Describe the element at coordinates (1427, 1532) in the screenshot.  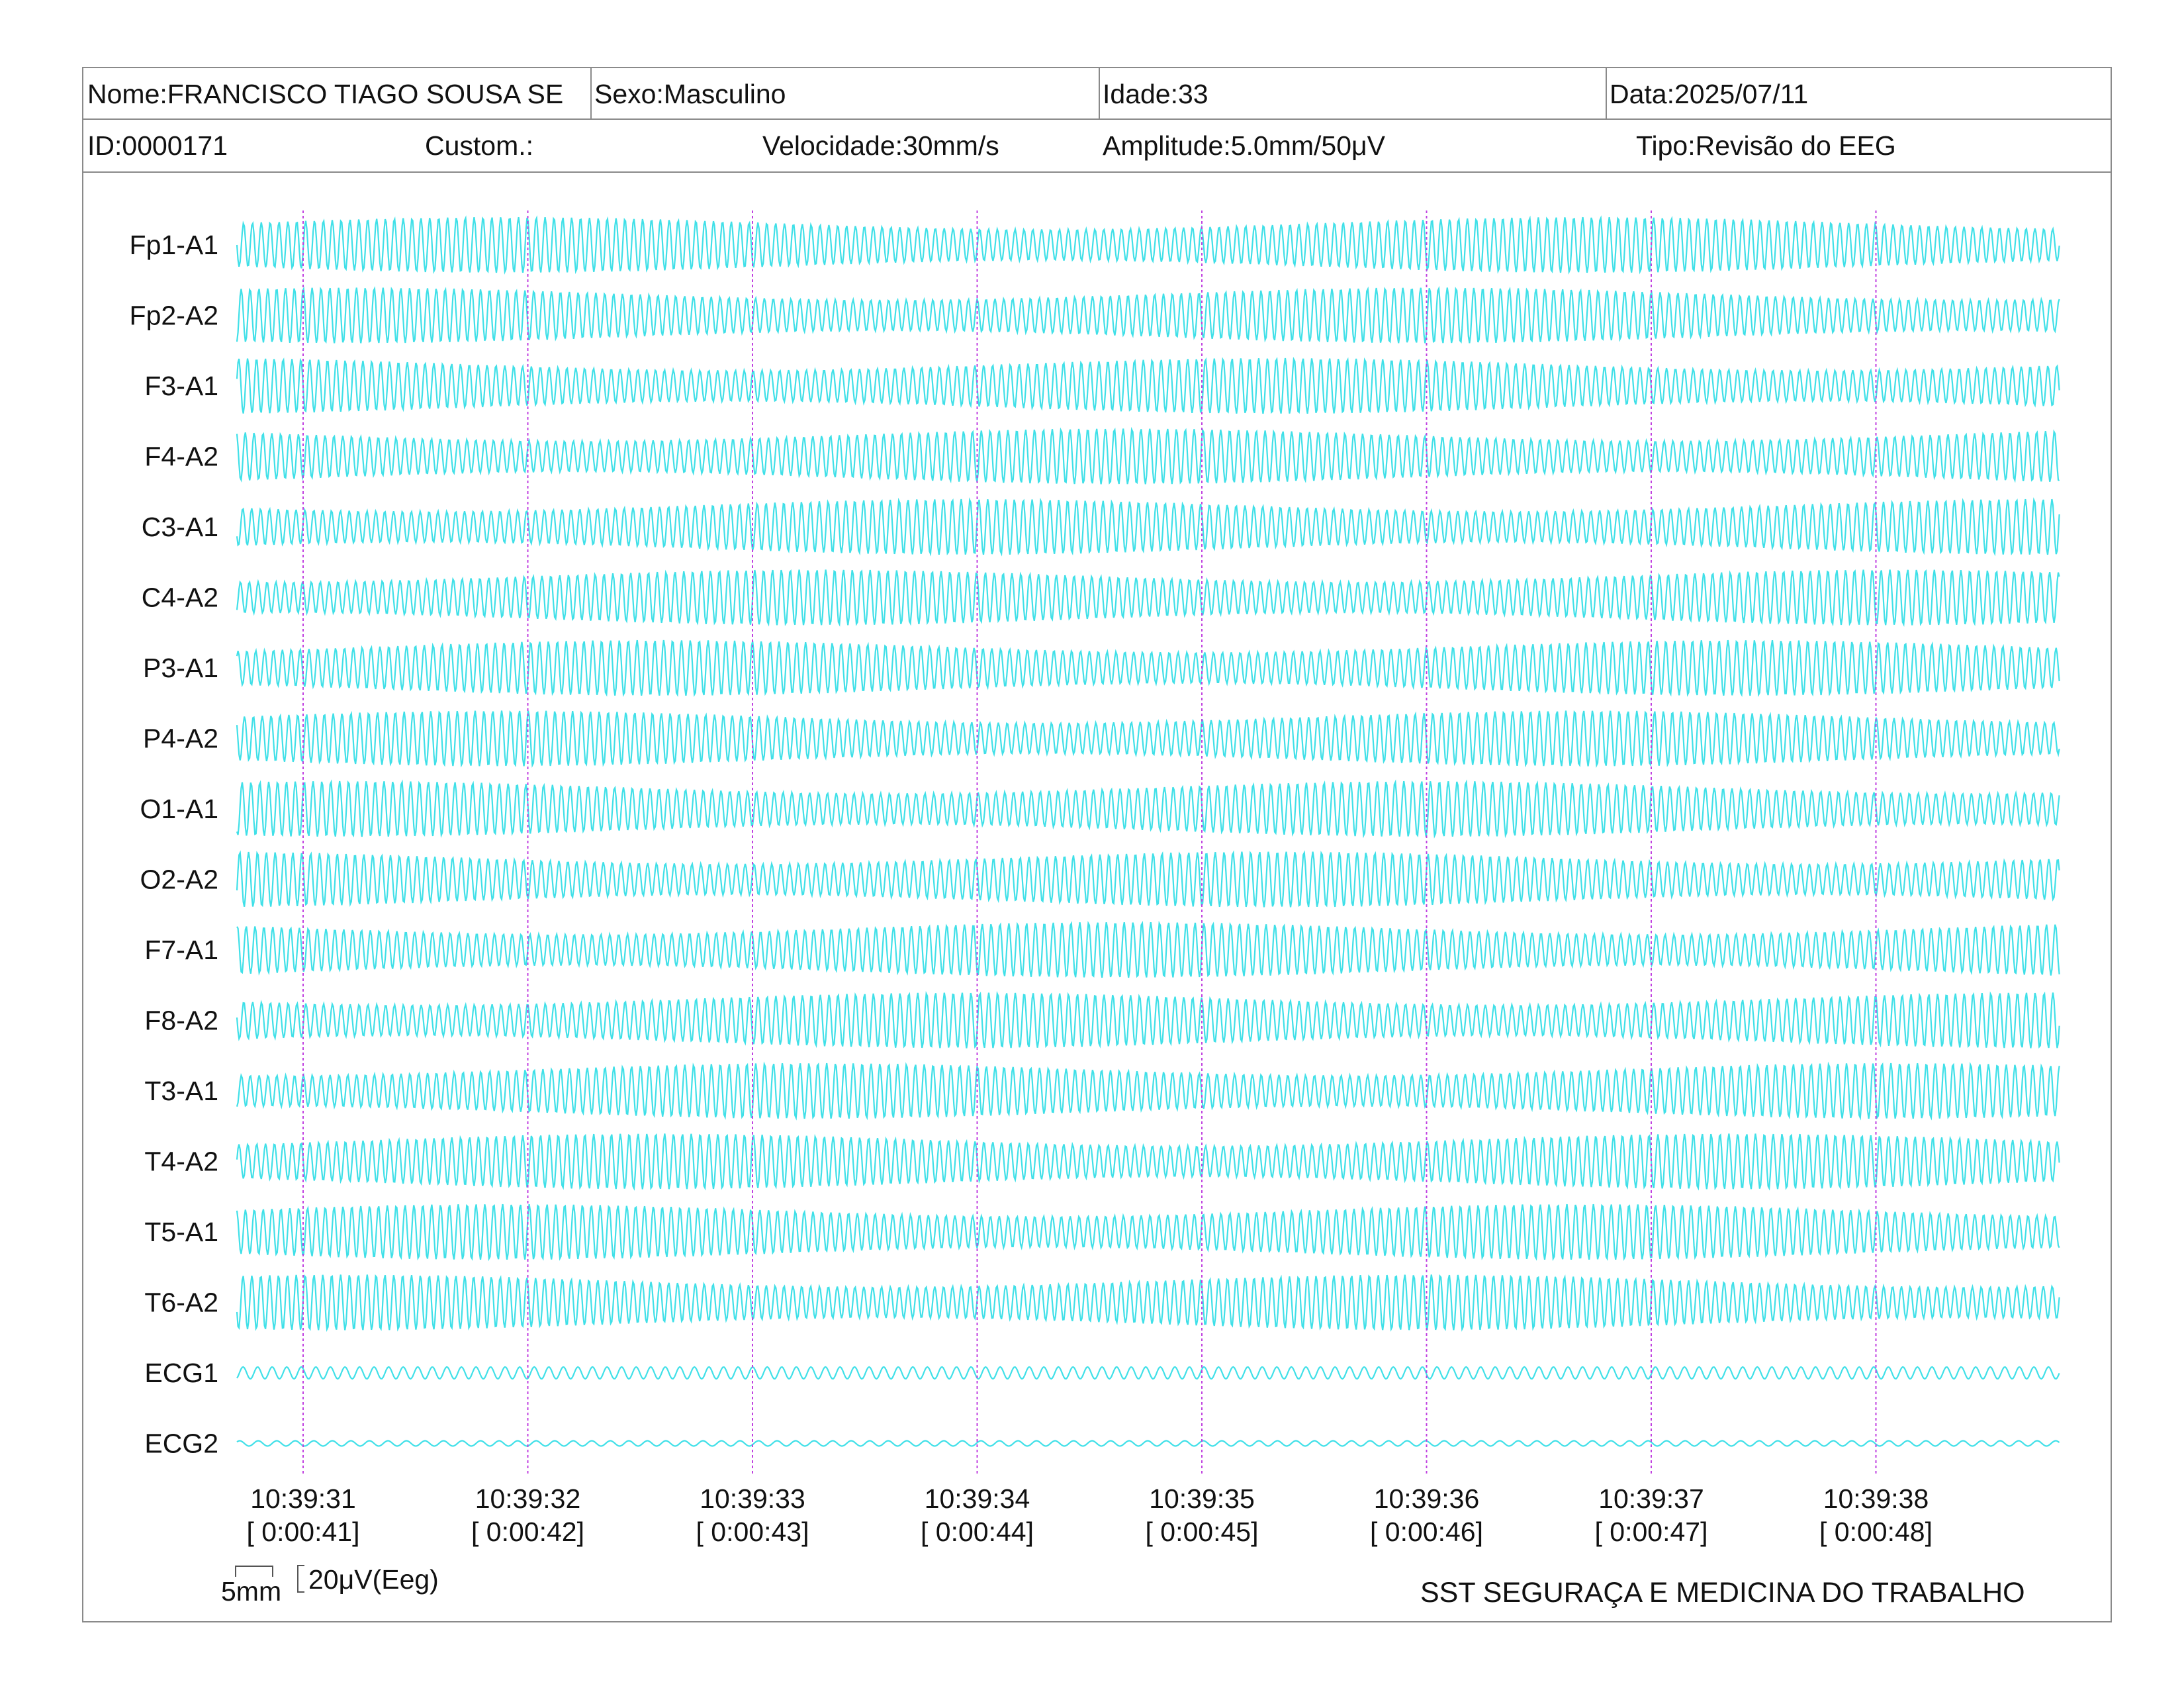
I see `elapsed-tick-label: [ 0:00:46]` at that location.